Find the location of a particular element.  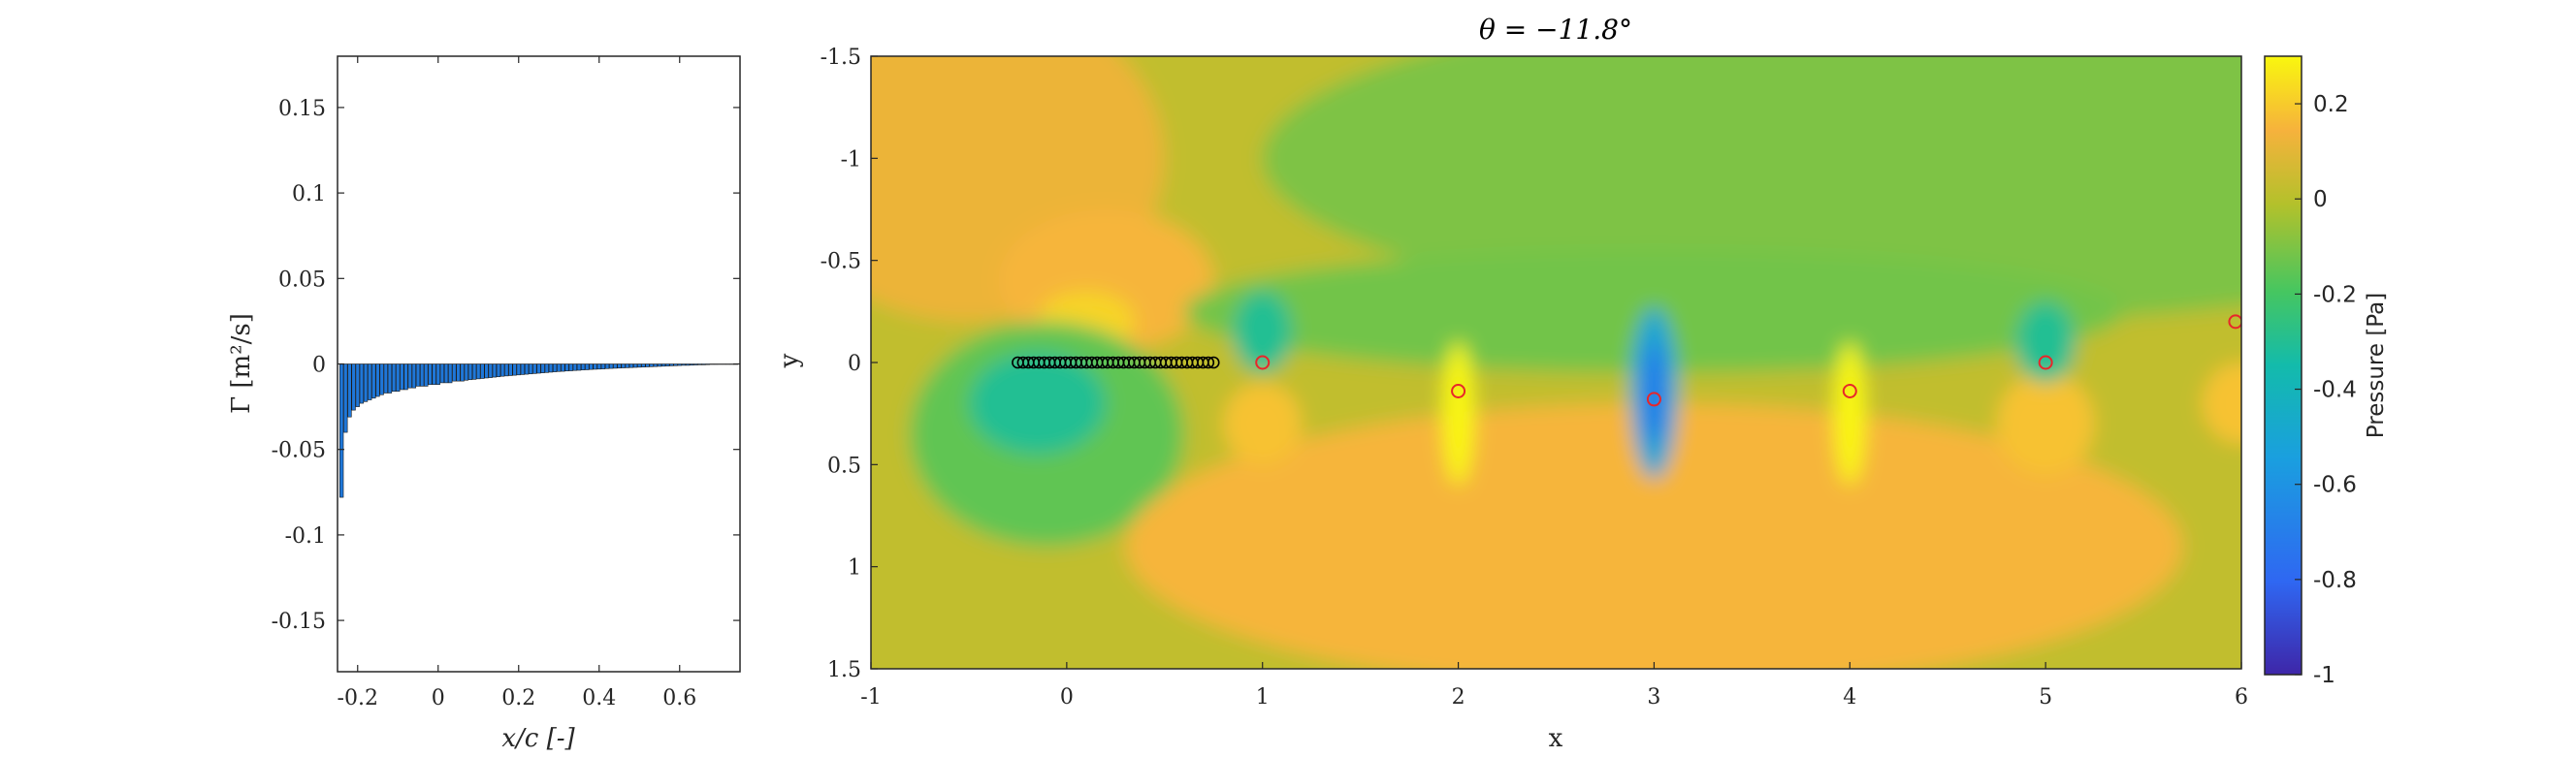

y-tick-label: 0.1 is located at coordinates (309, 194).